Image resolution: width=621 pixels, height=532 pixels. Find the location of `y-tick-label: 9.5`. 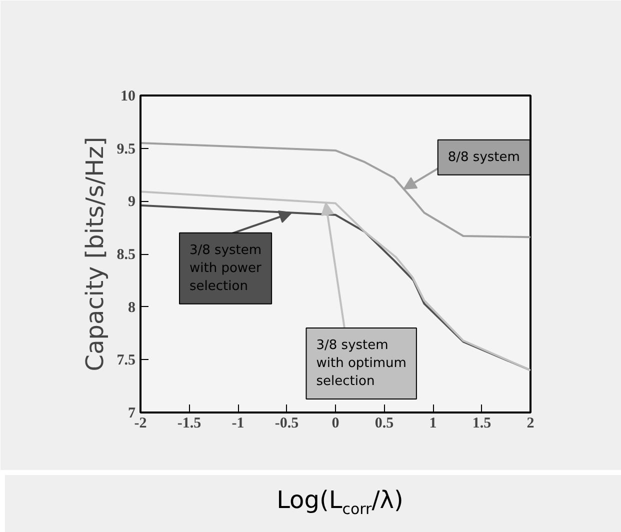

y-tick-label: 9.5 is located at coordinates (126, 149).